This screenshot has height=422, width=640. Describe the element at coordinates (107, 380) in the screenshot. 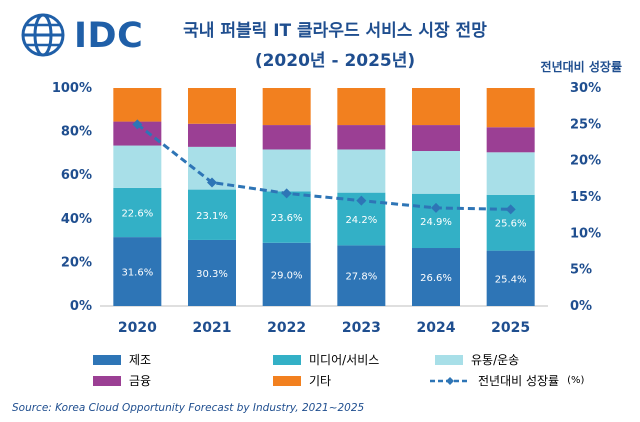

I see `legend-swatch-finance` at that location.